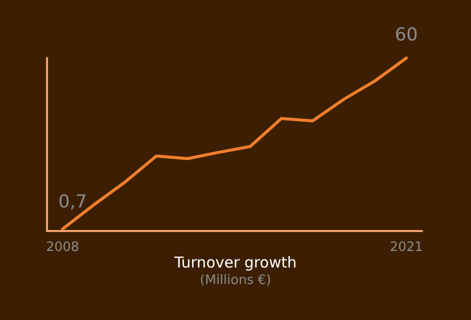 The image size is (471, 320). Describe the element at coordinates (236, 280) in the screenshot. I see `text: (Millions €)` at that location.